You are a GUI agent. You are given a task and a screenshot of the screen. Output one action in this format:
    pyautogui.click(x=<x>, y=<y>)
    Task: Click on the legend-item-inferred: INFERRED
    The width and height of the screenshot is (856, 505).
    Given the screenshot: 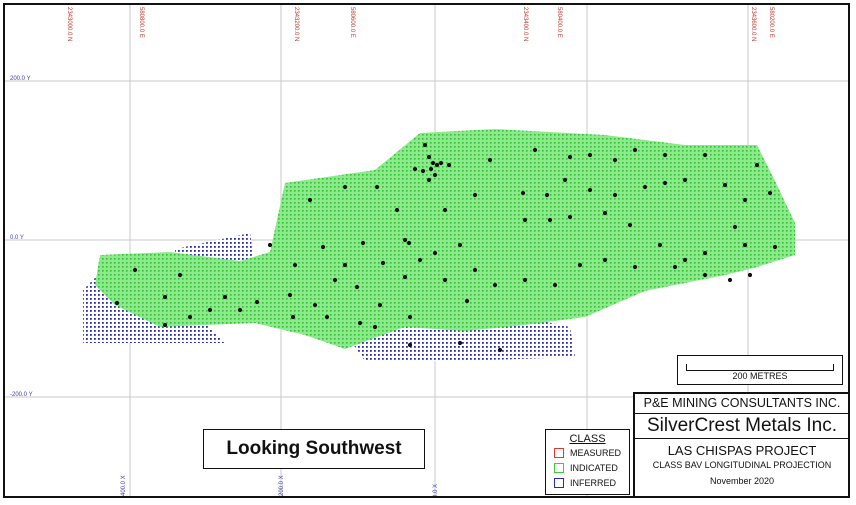 What is the action you would take?
    pyautogui.click(x=591, y=483)
    